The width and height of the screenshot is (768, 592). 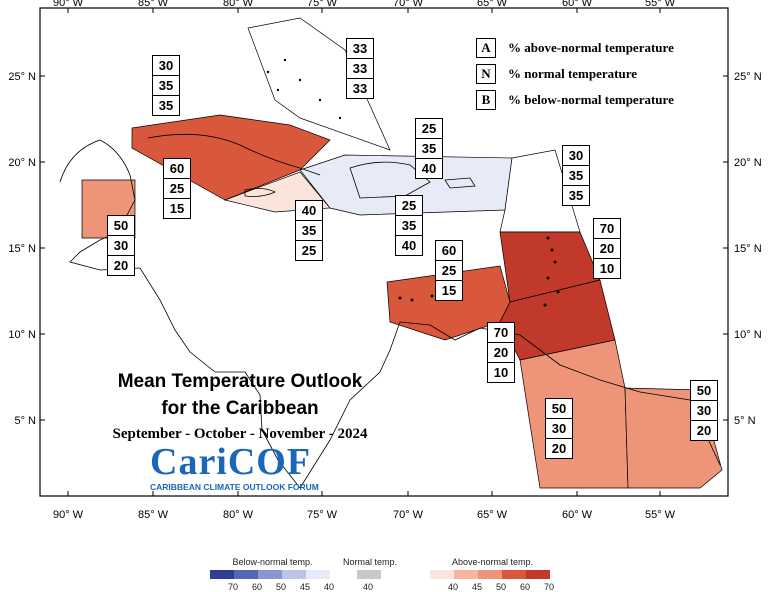 I want to click on region-guyana, so click(x=574, y=414).